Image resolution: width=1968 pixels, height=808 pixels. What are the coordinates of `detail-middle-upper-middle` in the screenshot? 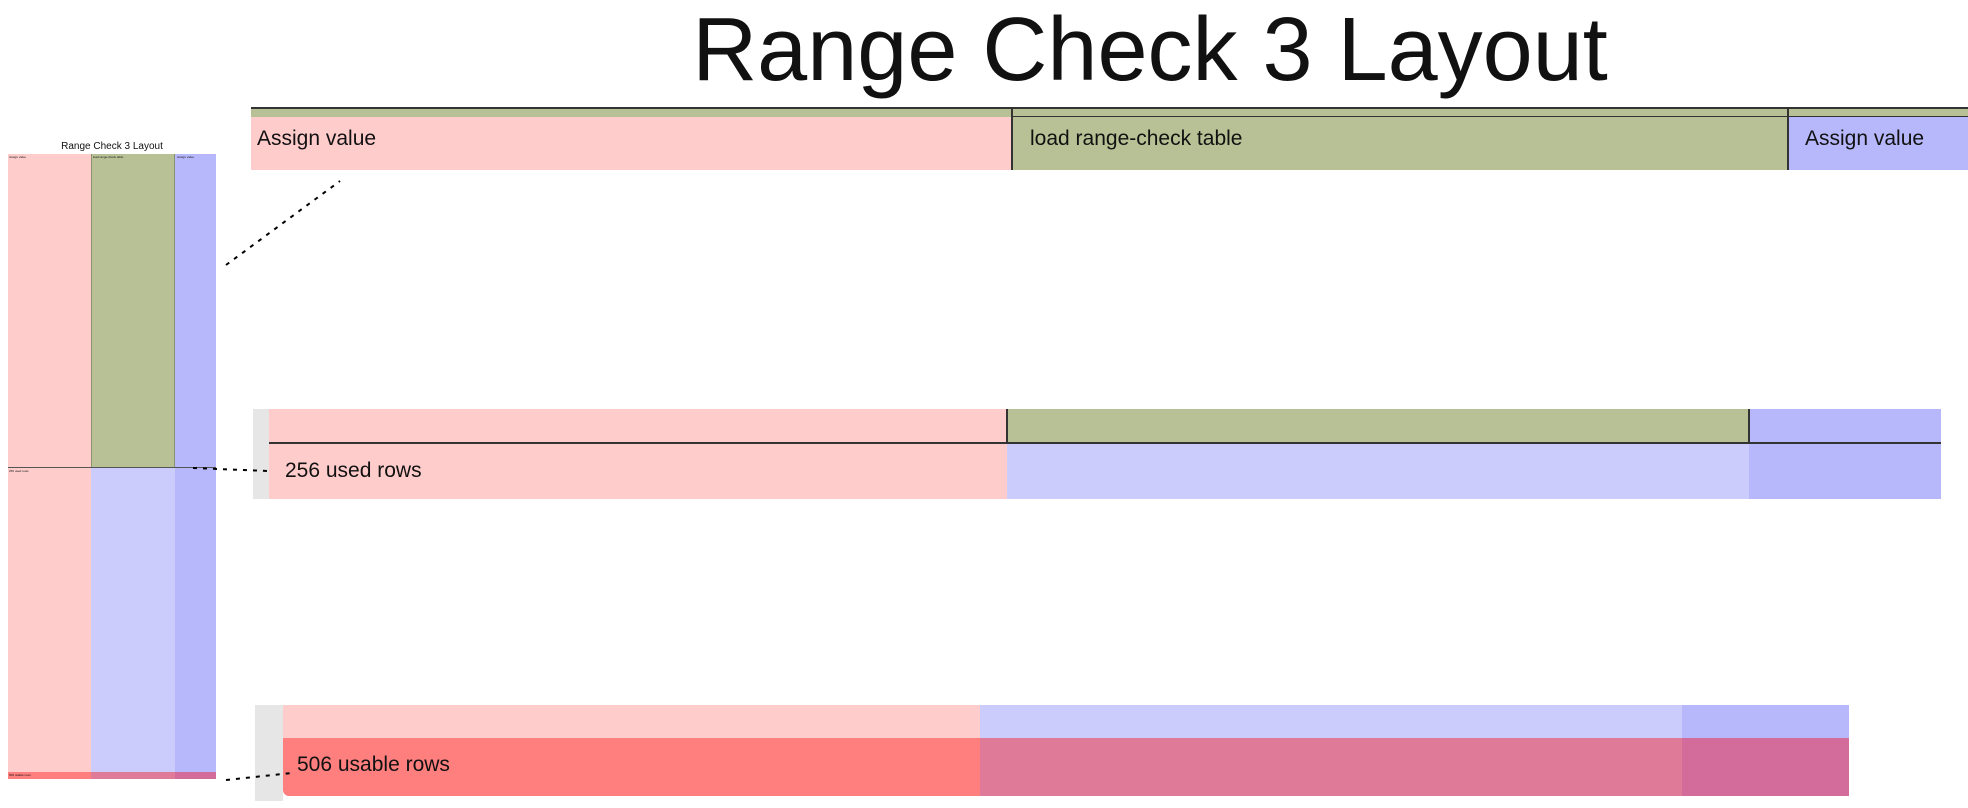 It's located at (1378, 426).